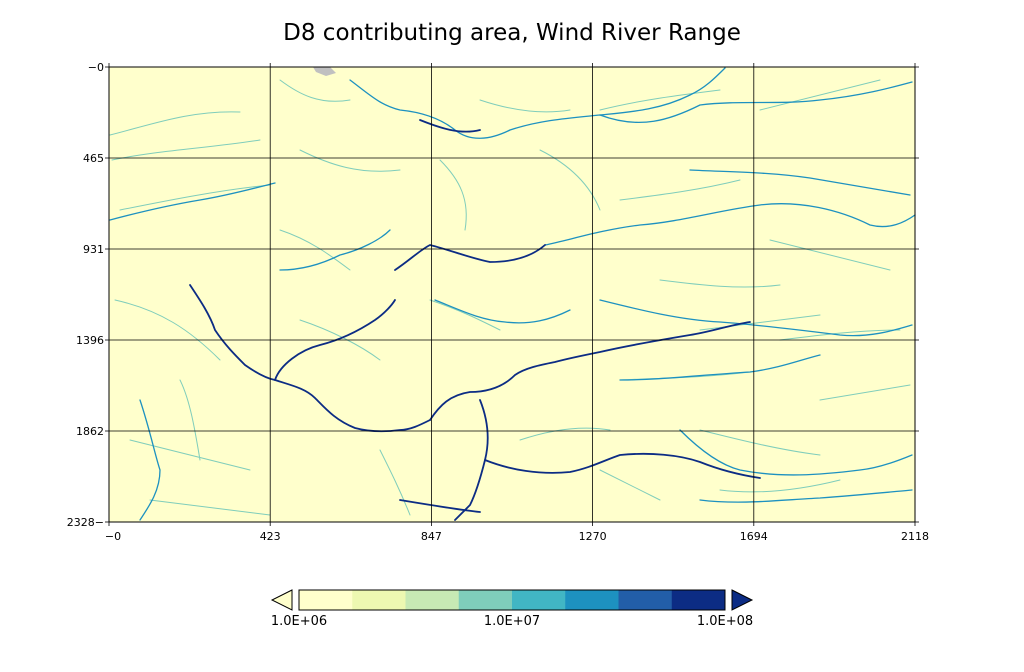  What do you see at coordinates (85, 522) in the screenshot?
I see `y-tick-label: 2328−` at bounding box center [85, 522].